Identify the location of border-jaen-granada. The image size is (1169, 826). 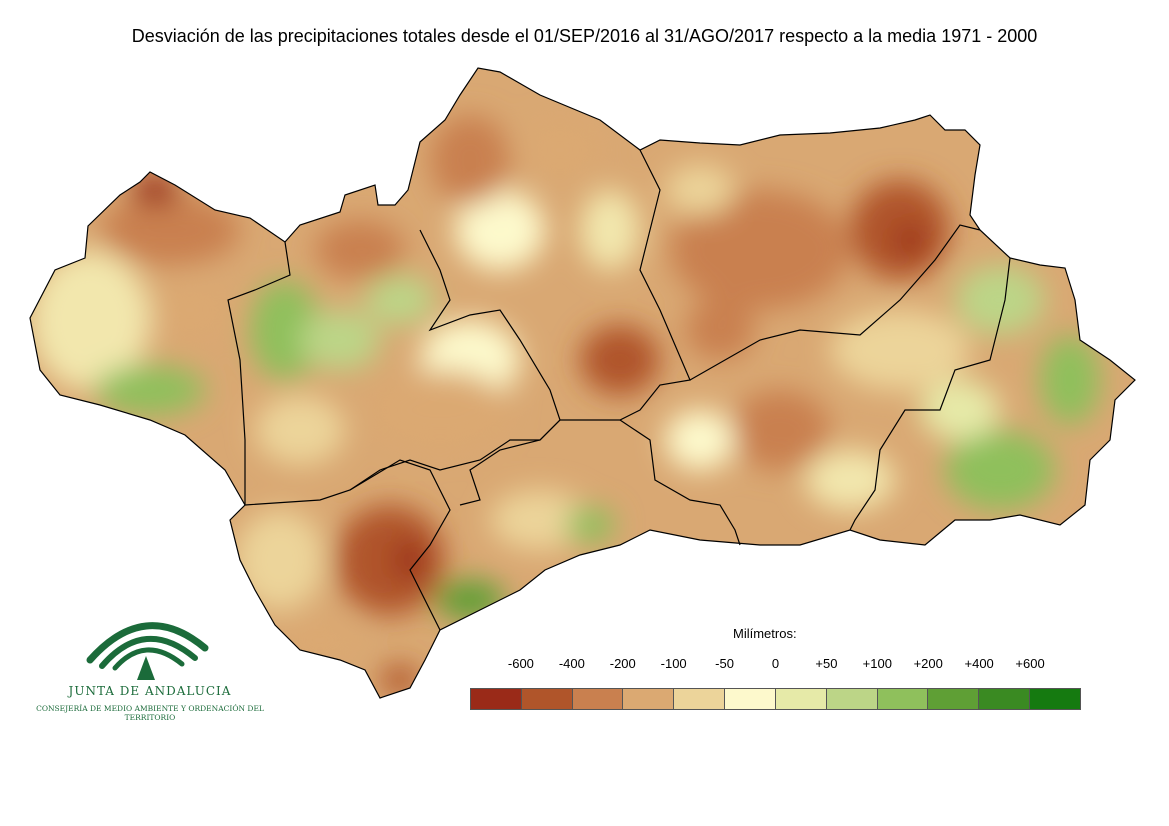
(835, 302).